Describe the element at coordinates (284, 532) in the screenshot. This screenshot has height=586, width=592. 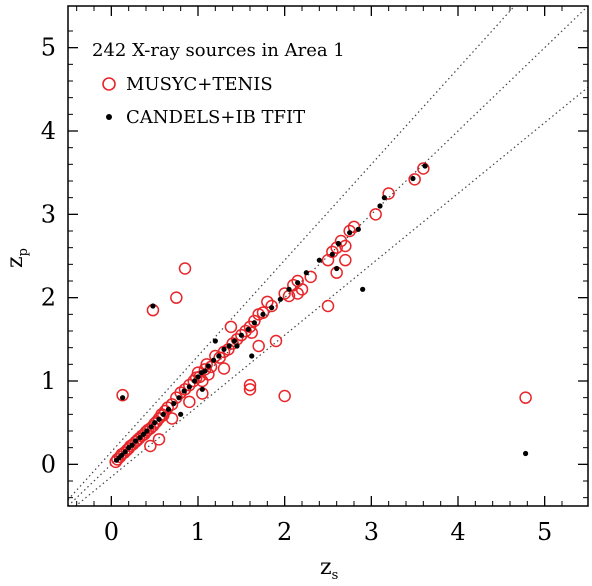
I see `x-tick-label: 2` at that location.